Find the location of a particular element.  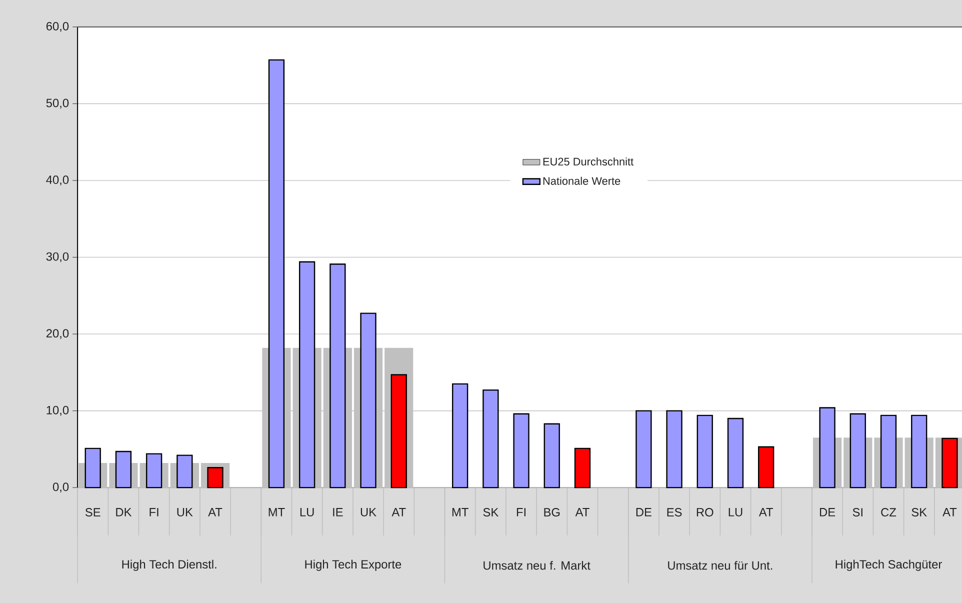

legend-label: EU25 Durchschnitt is located at coordinates (588, 161).